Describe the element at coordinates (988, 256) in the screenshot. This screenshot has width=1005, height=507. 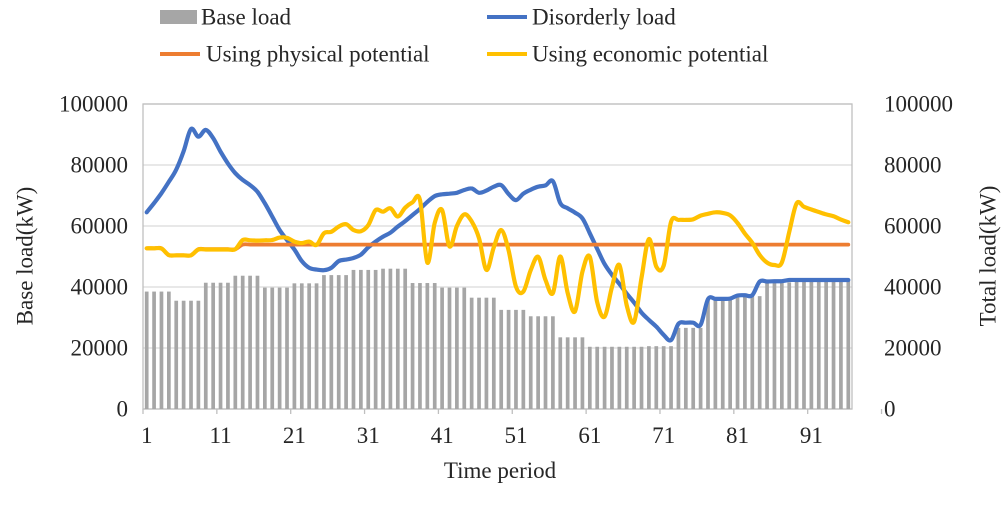
I see `y-axis-title-right: Total load(kW)` at that location.